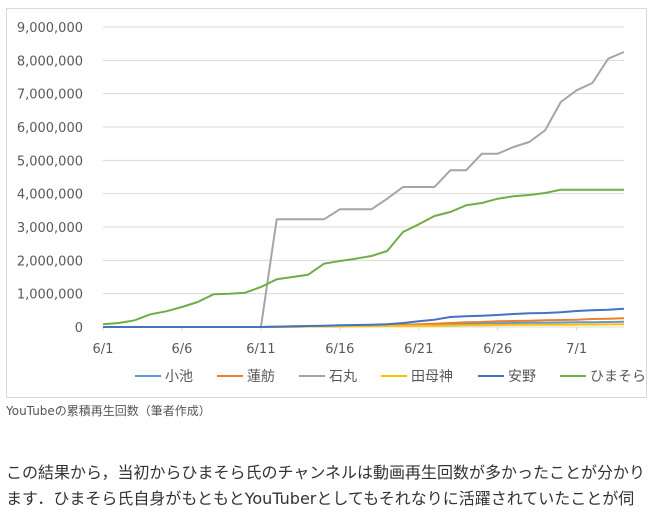  Describe the element at coordinates (103, 349) in the screenshot. I see `x-tick-label: 6/1` at that location.